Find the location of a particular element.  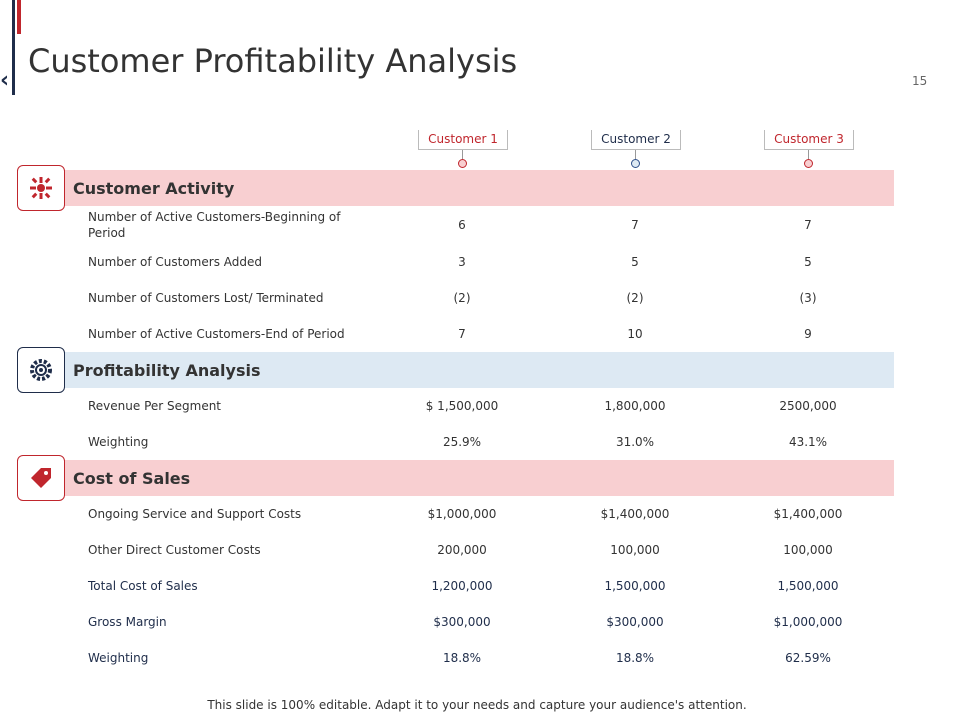

page-number: 15 is located at coordinates (920, 81).